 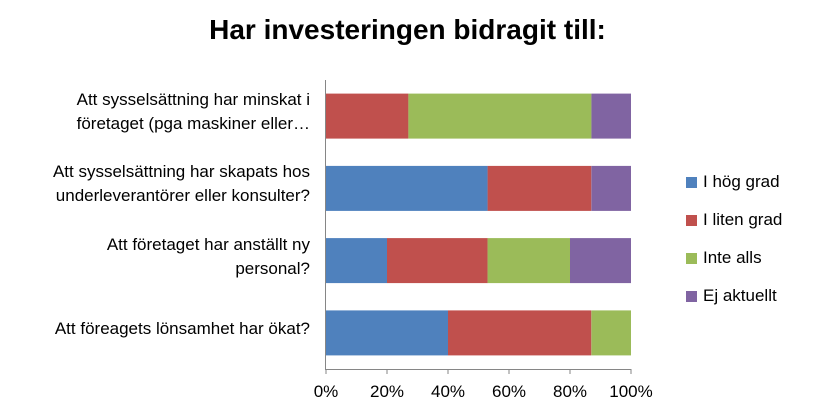 I want to click on chart-title: Har investeringen bidragit till:, so click(x=407, y=29).